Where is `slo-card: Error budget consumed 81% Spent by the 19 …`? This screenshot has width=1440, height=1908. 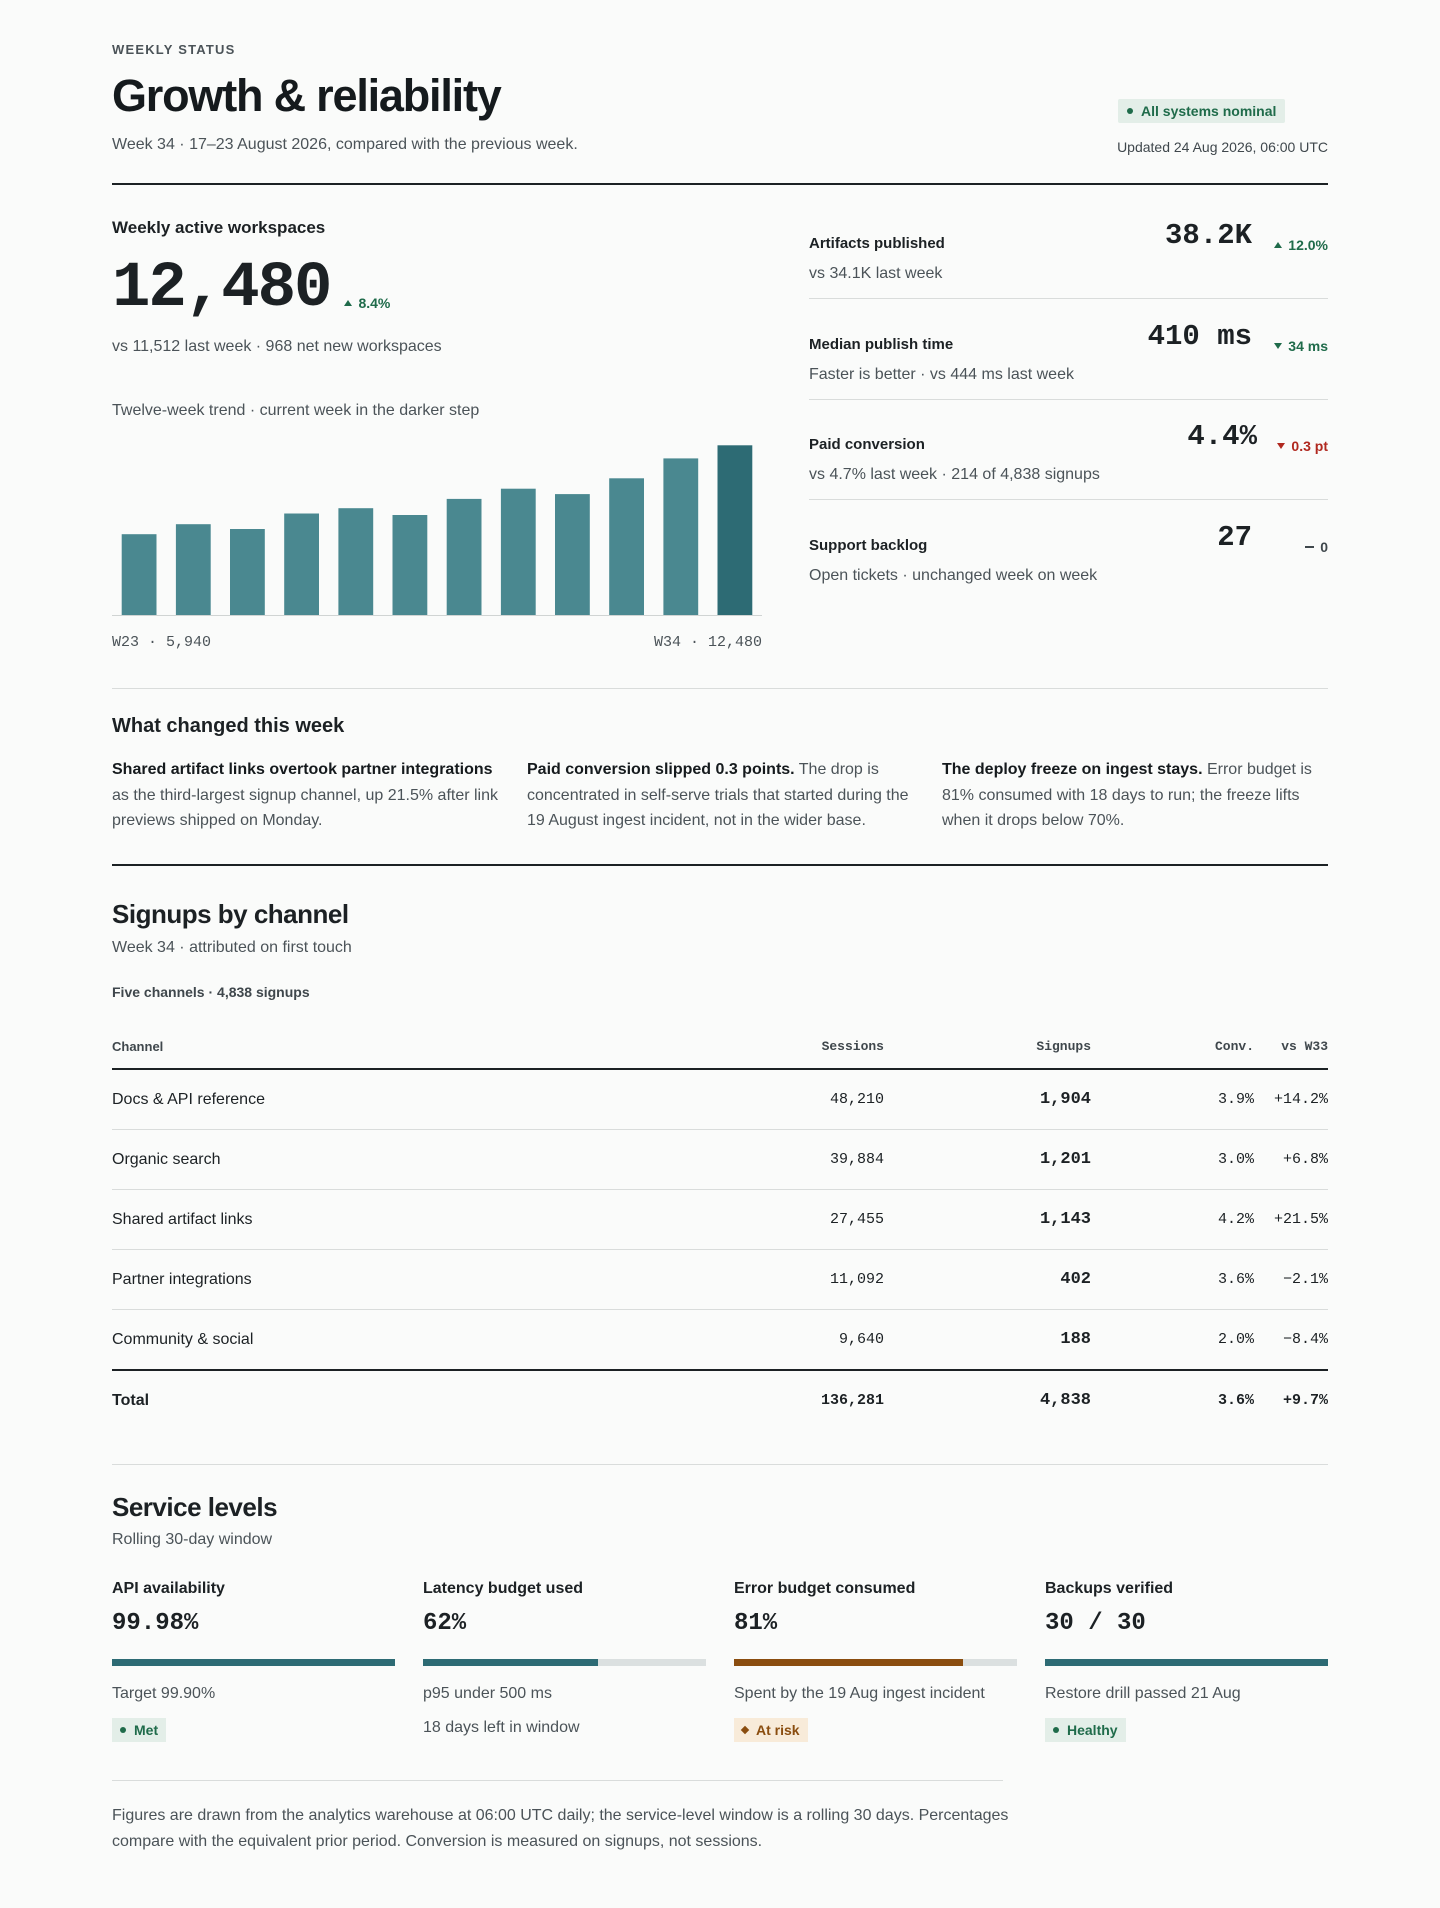
slo-card: Error budget consumed 81% Spent by the 19 … is located at coordinates (875, 1661).